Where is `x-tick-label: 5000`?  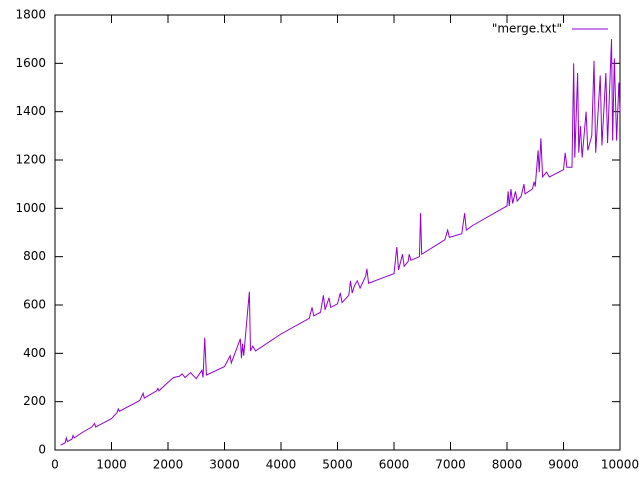 x-tick-label: 5000 is located at coordinates (337, 465).